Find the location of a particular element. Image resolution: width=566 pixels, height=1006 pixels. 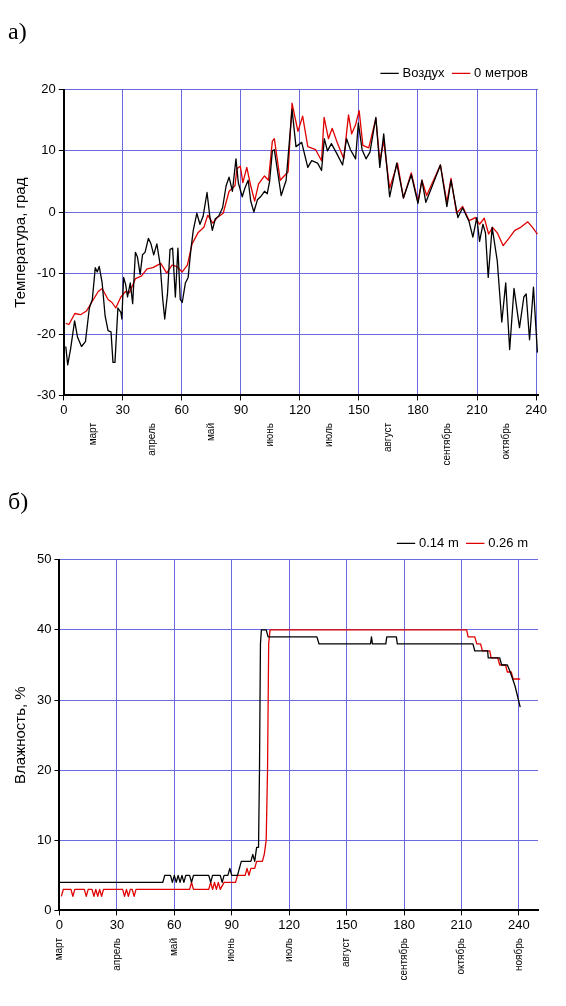

legend-label: 0 метров is located at coordinates (501, 72).